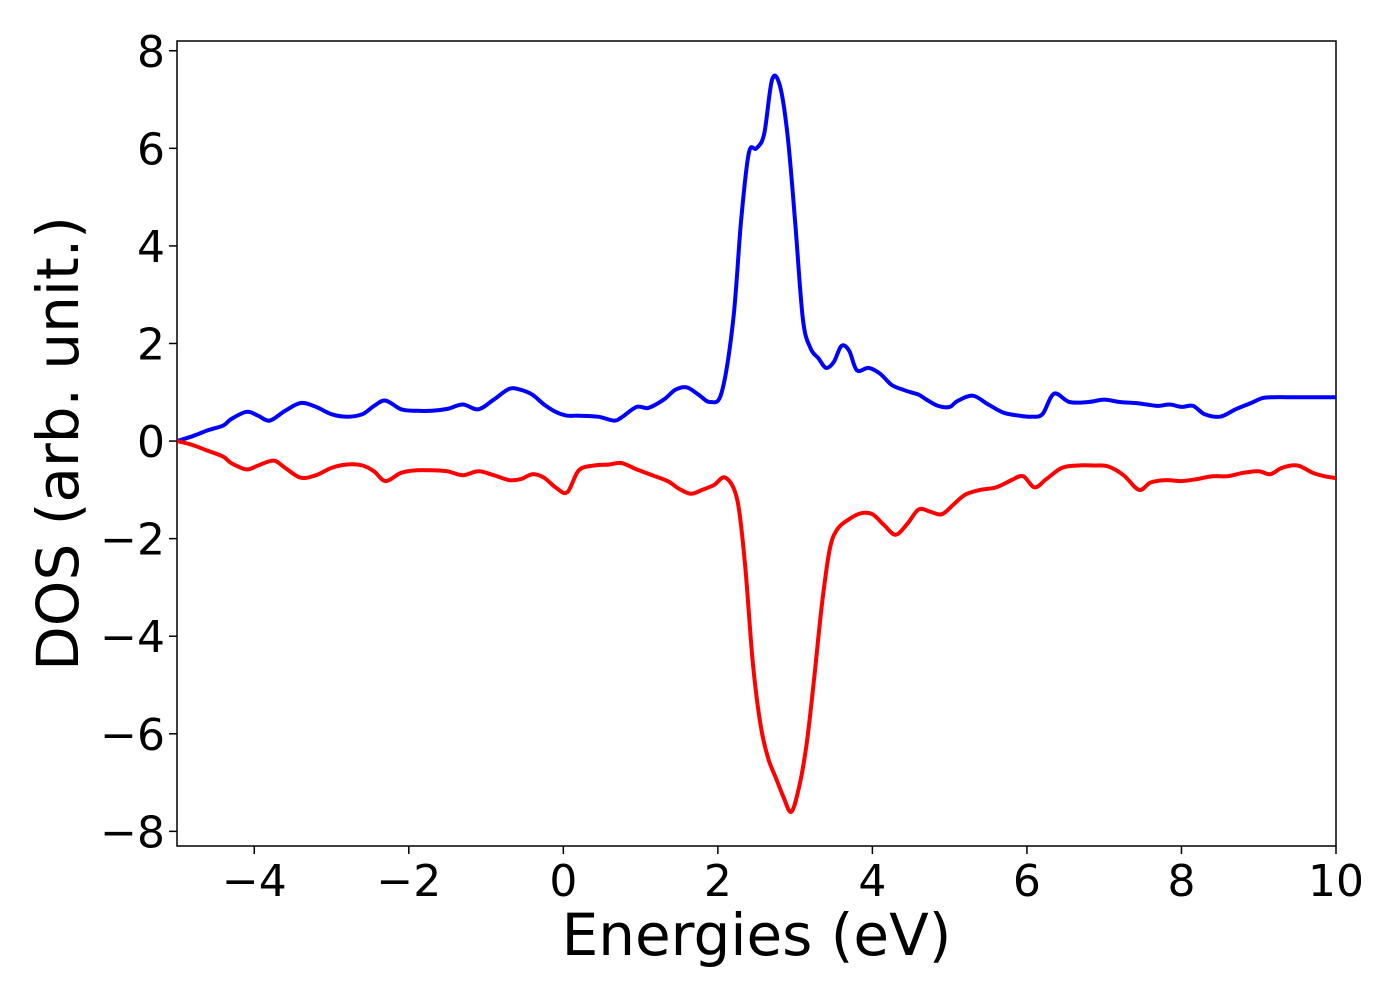 This screenshot has width=1400, height=1005. I want to click on x-axis-ticks: −4 −2 0 2 4 6 8 10, so click(793, 876).